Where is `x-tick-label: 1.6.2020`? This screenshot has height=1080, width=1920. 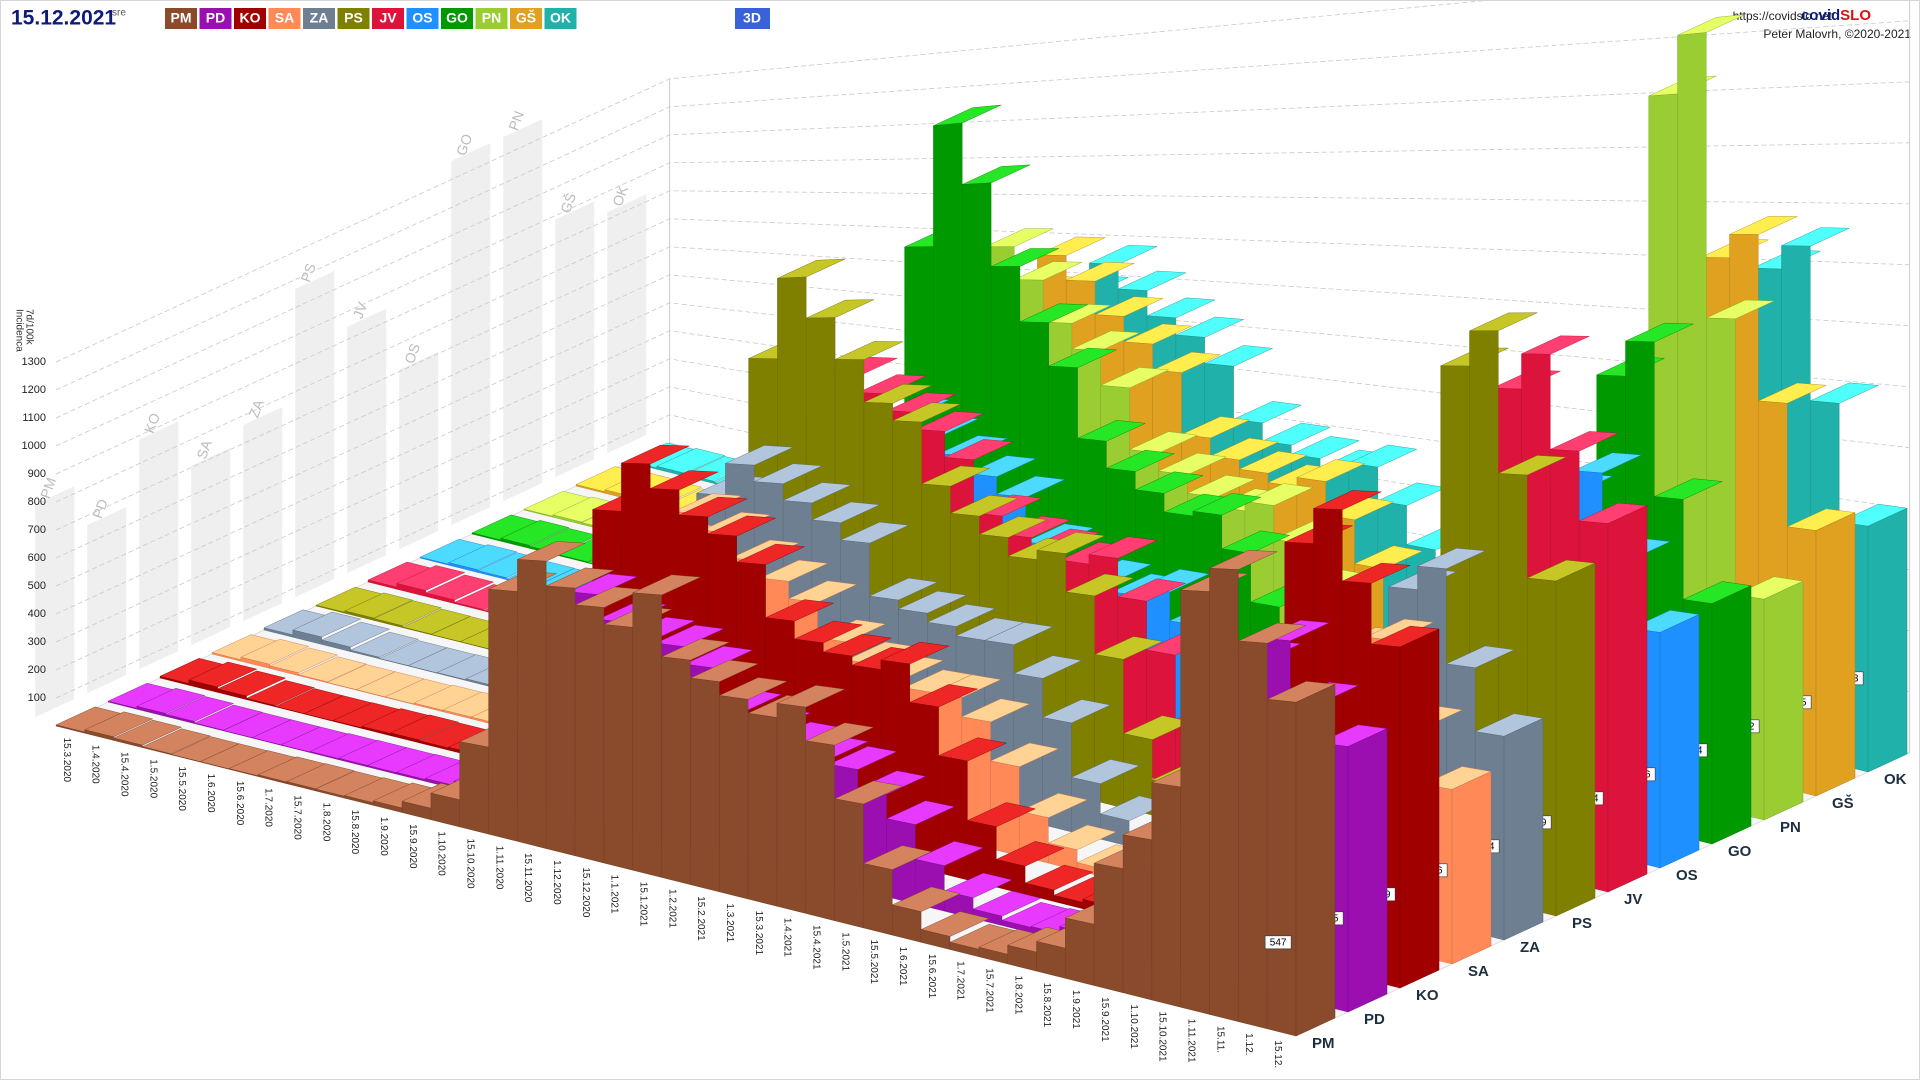
x-tick-label: 1.6.2020 is located at coordinates (210, 793).